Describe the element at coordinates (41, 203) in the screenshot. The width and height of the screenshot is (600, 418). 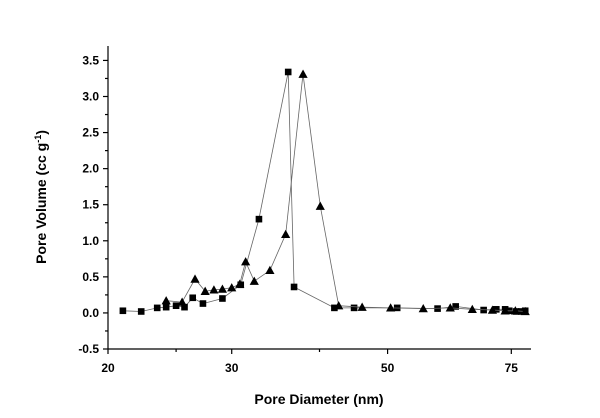
I see `y-axis-title-main: Pore Volume (cc g` at that location.